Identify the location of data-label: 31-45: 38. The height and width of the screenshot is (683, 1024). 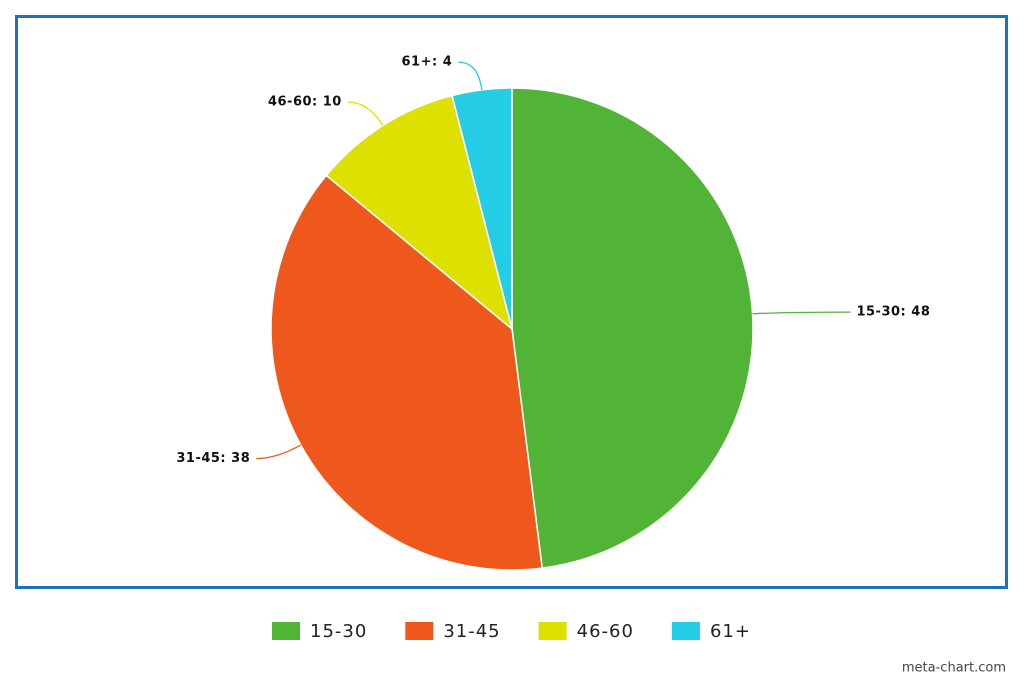
(213, 458).